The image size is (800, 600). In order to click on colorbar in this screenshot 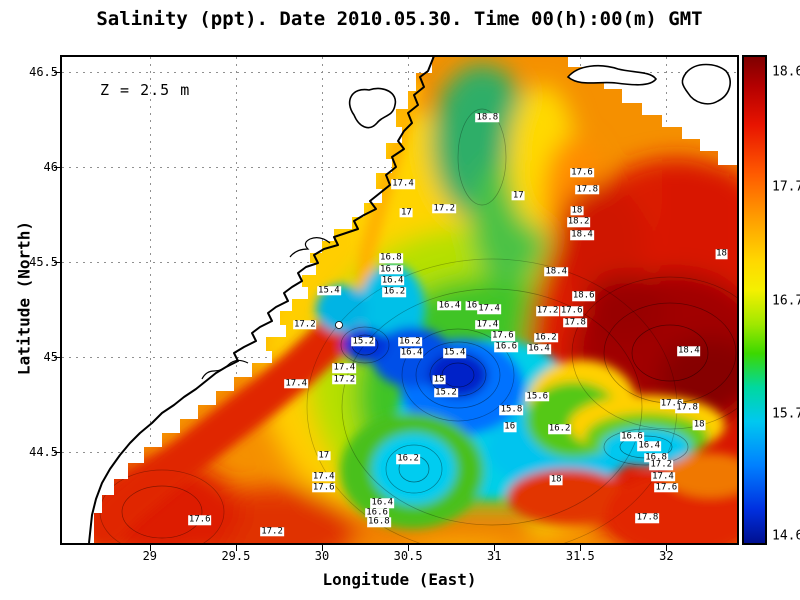, I will do `click(754, 300)`.